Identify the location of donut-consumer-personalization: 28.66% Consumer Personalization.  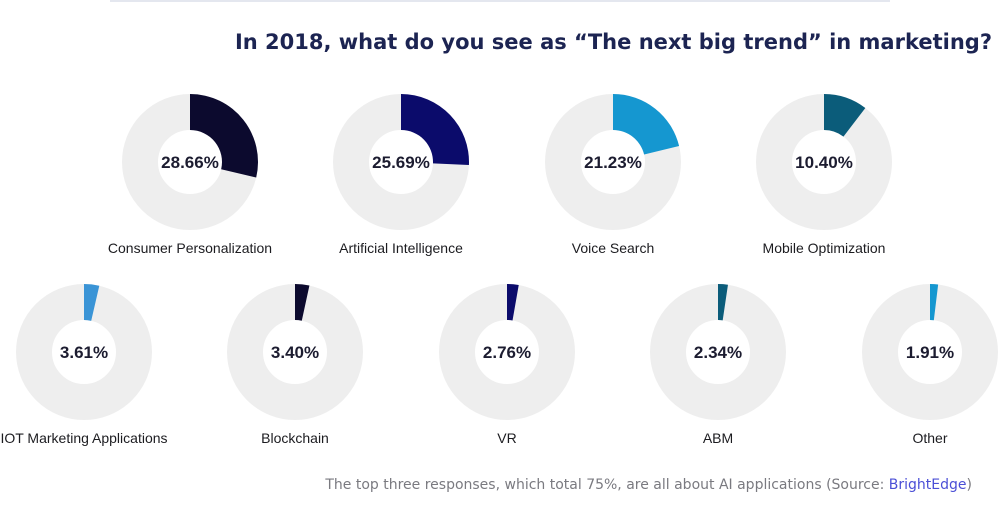
(190, 175).